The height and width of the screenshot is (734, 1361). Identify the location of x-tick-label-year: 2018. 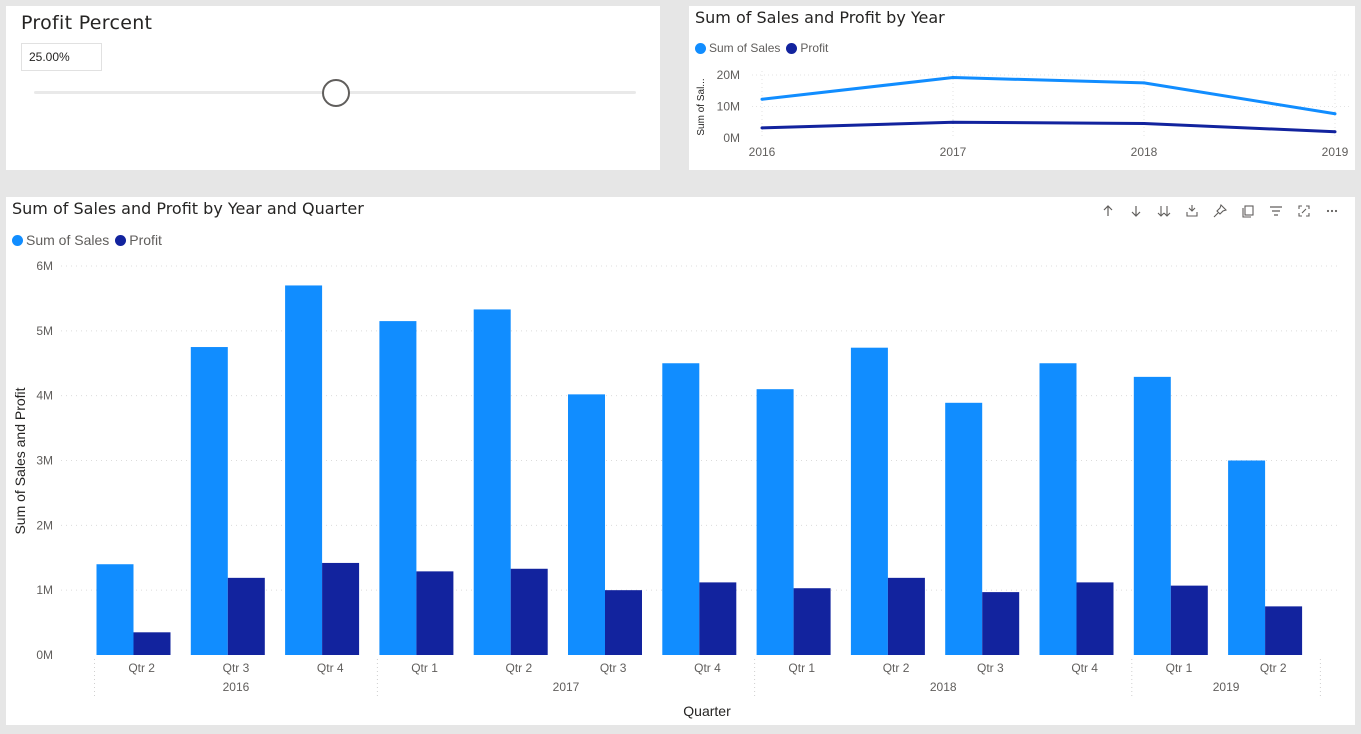
(943, 687).